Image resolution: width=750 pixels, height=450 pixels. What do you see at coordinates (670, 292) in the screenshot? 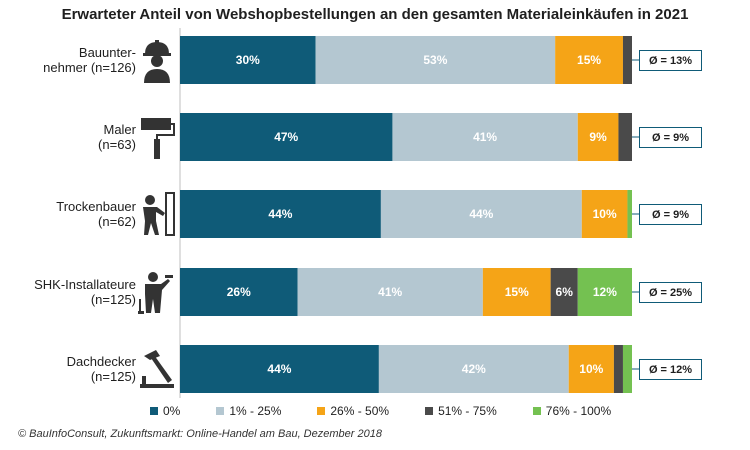
I see `average-box: Ø = 25%` at bounding box center [670, 292].